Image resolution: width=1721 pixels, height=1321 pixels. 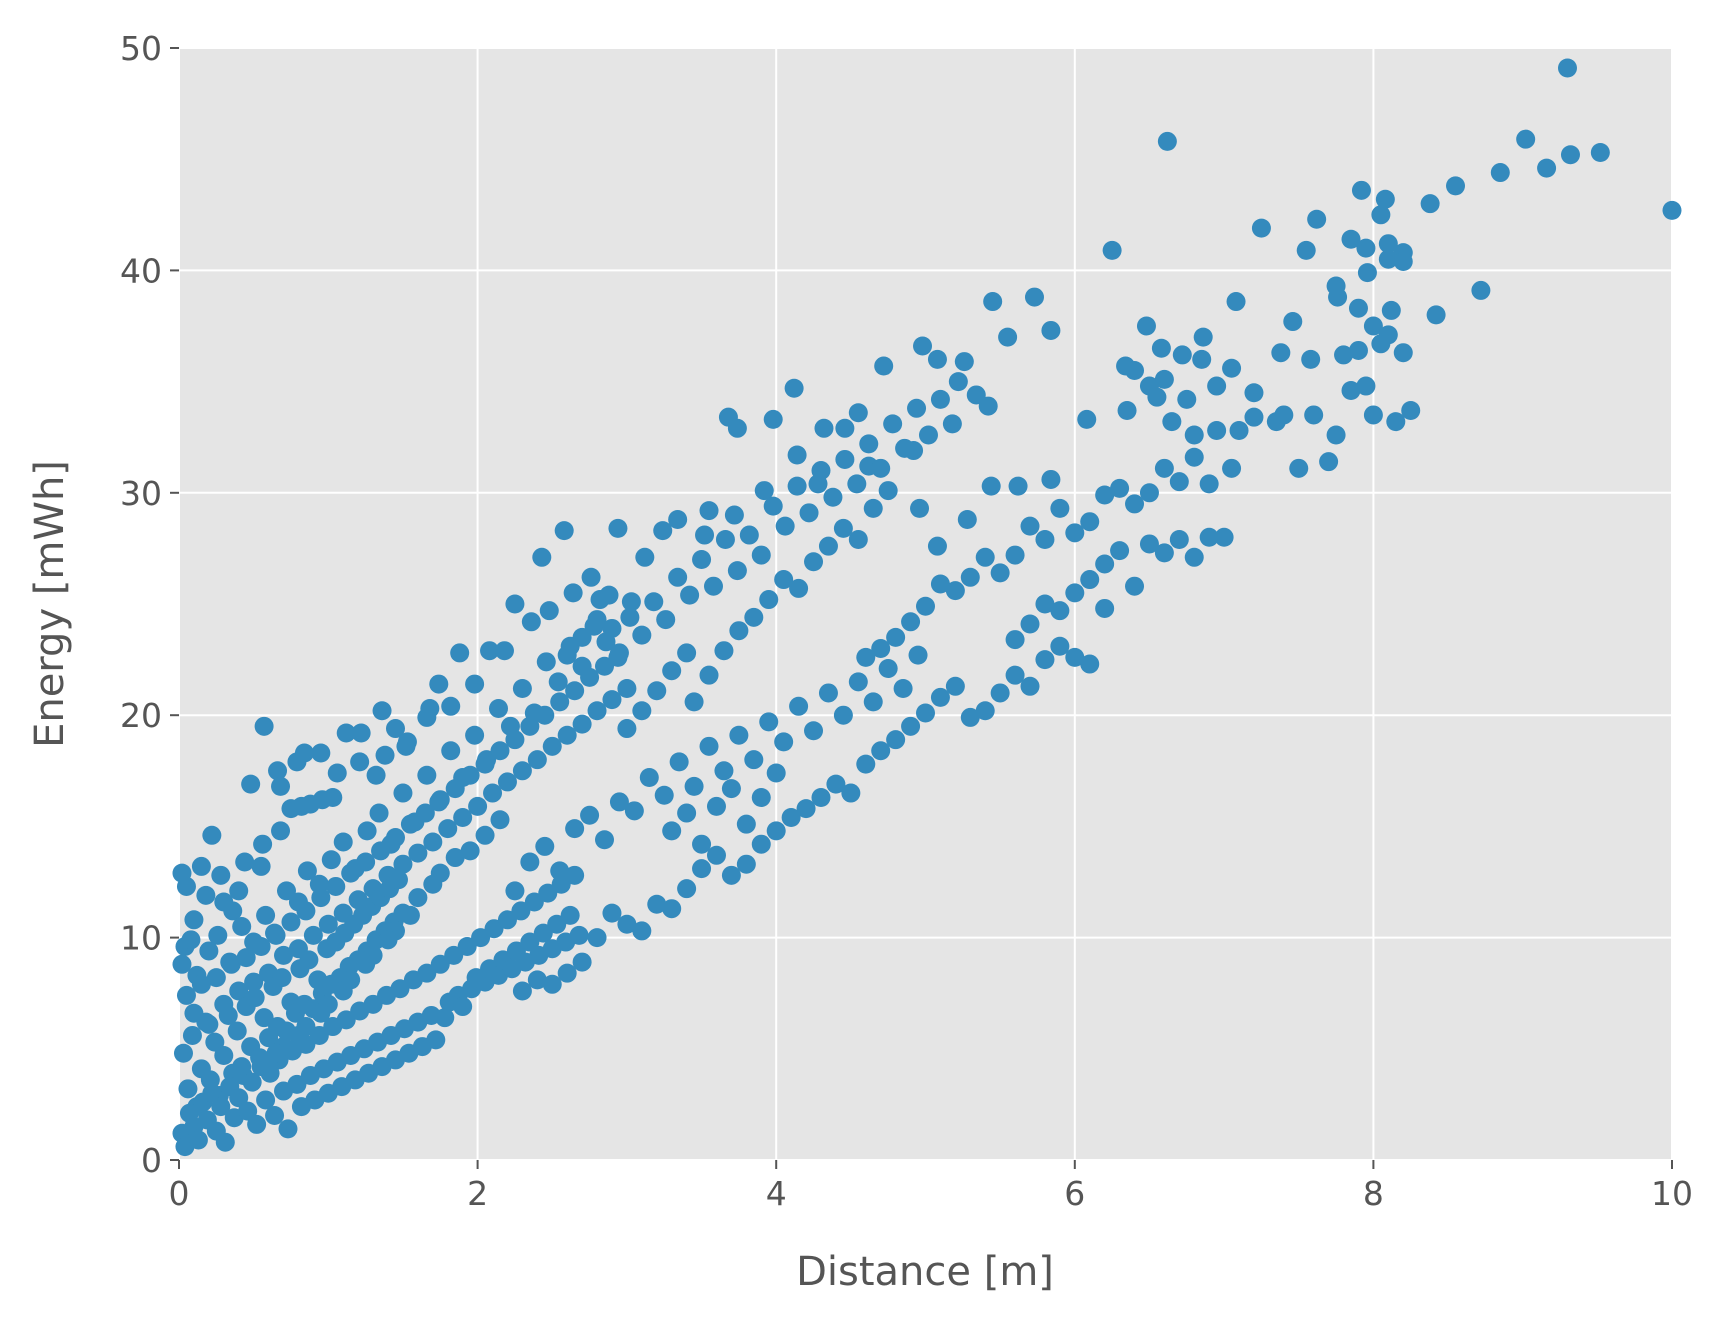 I want to click on x-tick-label: 8, so click(x=1373, y=1193).